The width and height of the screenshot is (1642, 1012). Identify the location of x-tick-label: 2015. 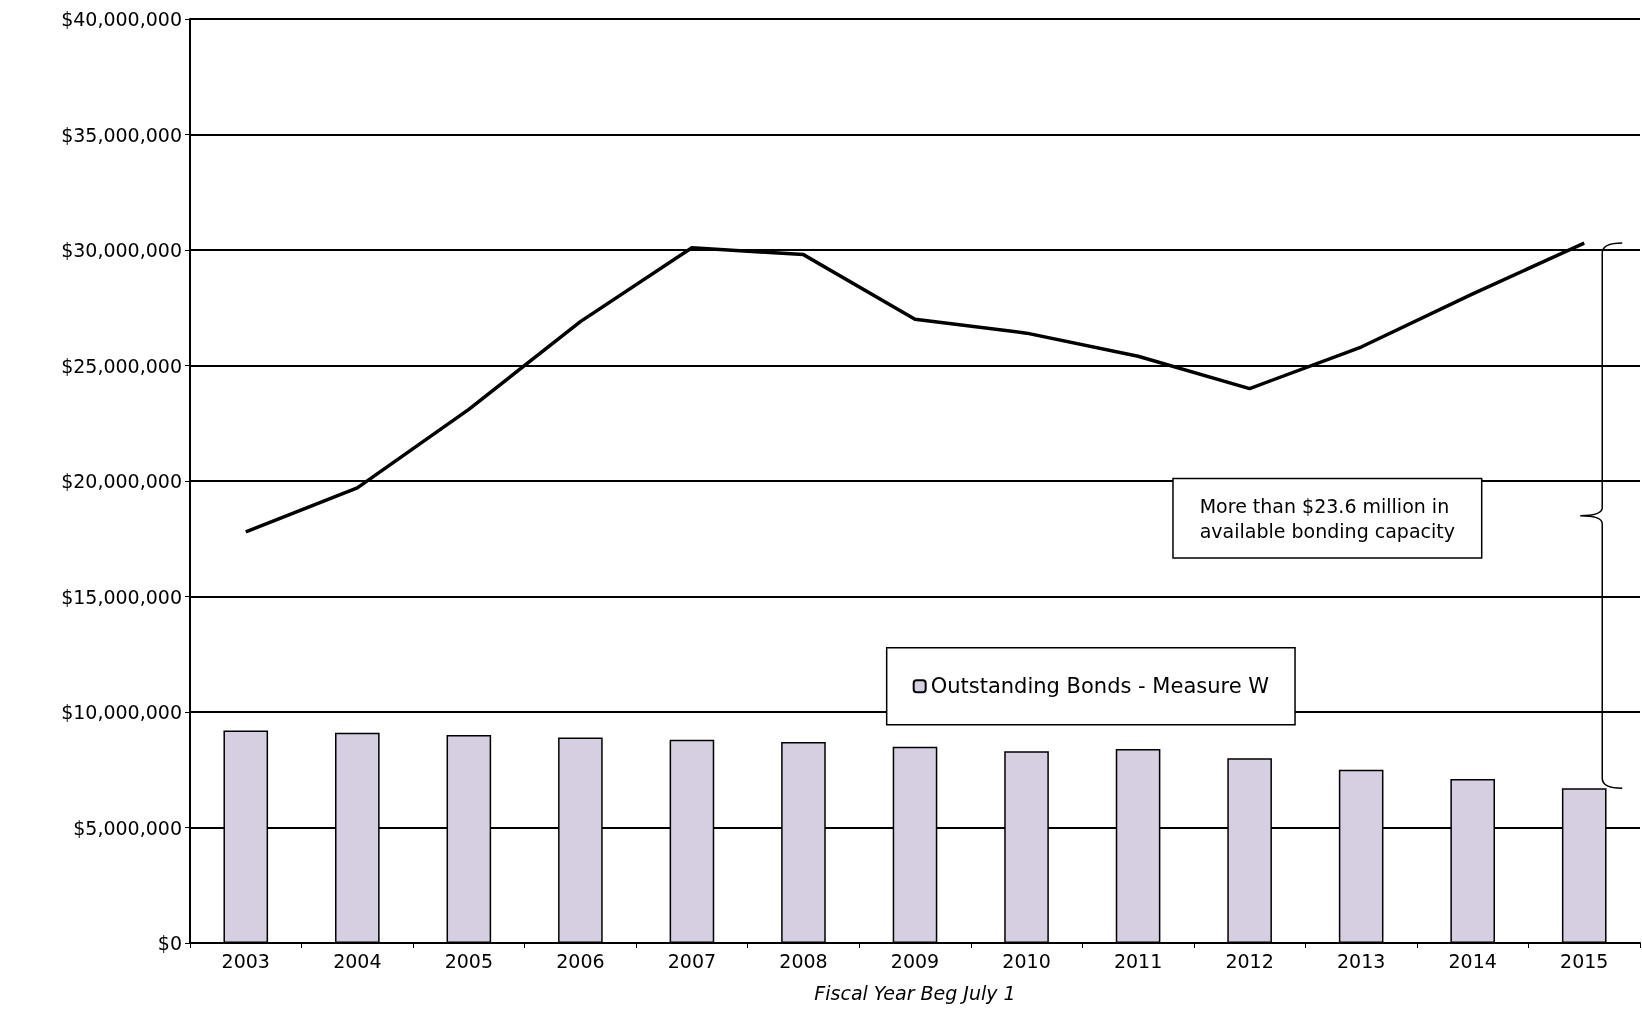
(1584, 960).